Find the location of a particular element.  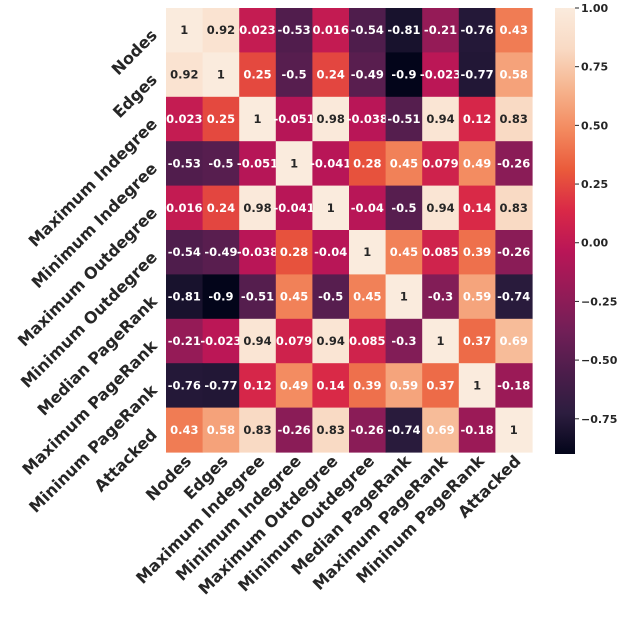

cell-value-label: 0.59 is located at coordinates (404, 385).